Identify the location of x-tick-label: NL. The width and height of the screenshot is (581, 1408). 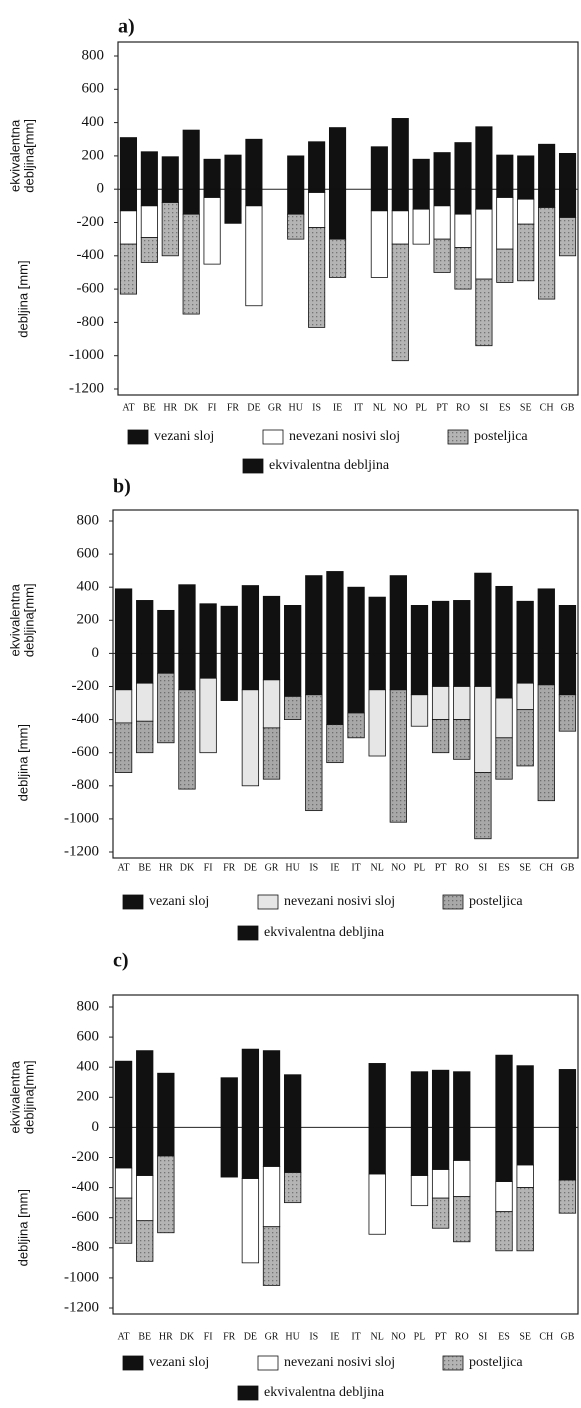
(379, 407).